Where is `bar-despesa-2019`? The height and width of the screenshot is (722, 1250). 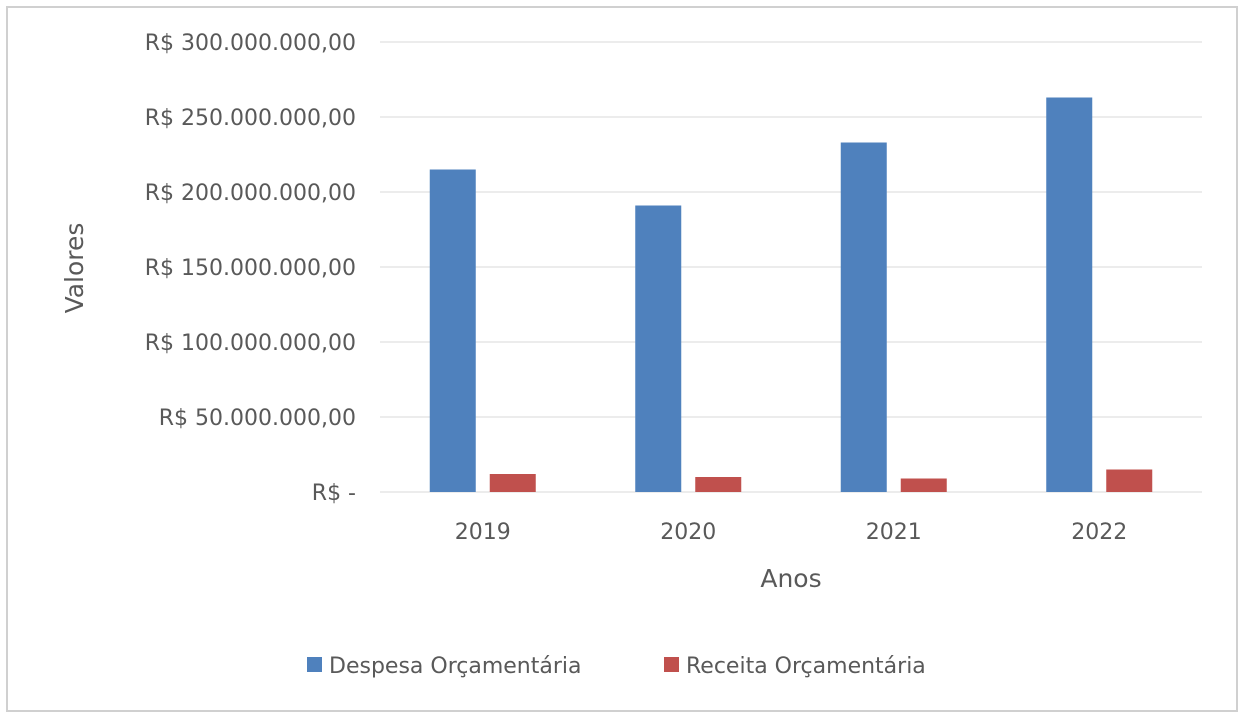
bar-despesa-2019 is located at coordinates (452, 330).